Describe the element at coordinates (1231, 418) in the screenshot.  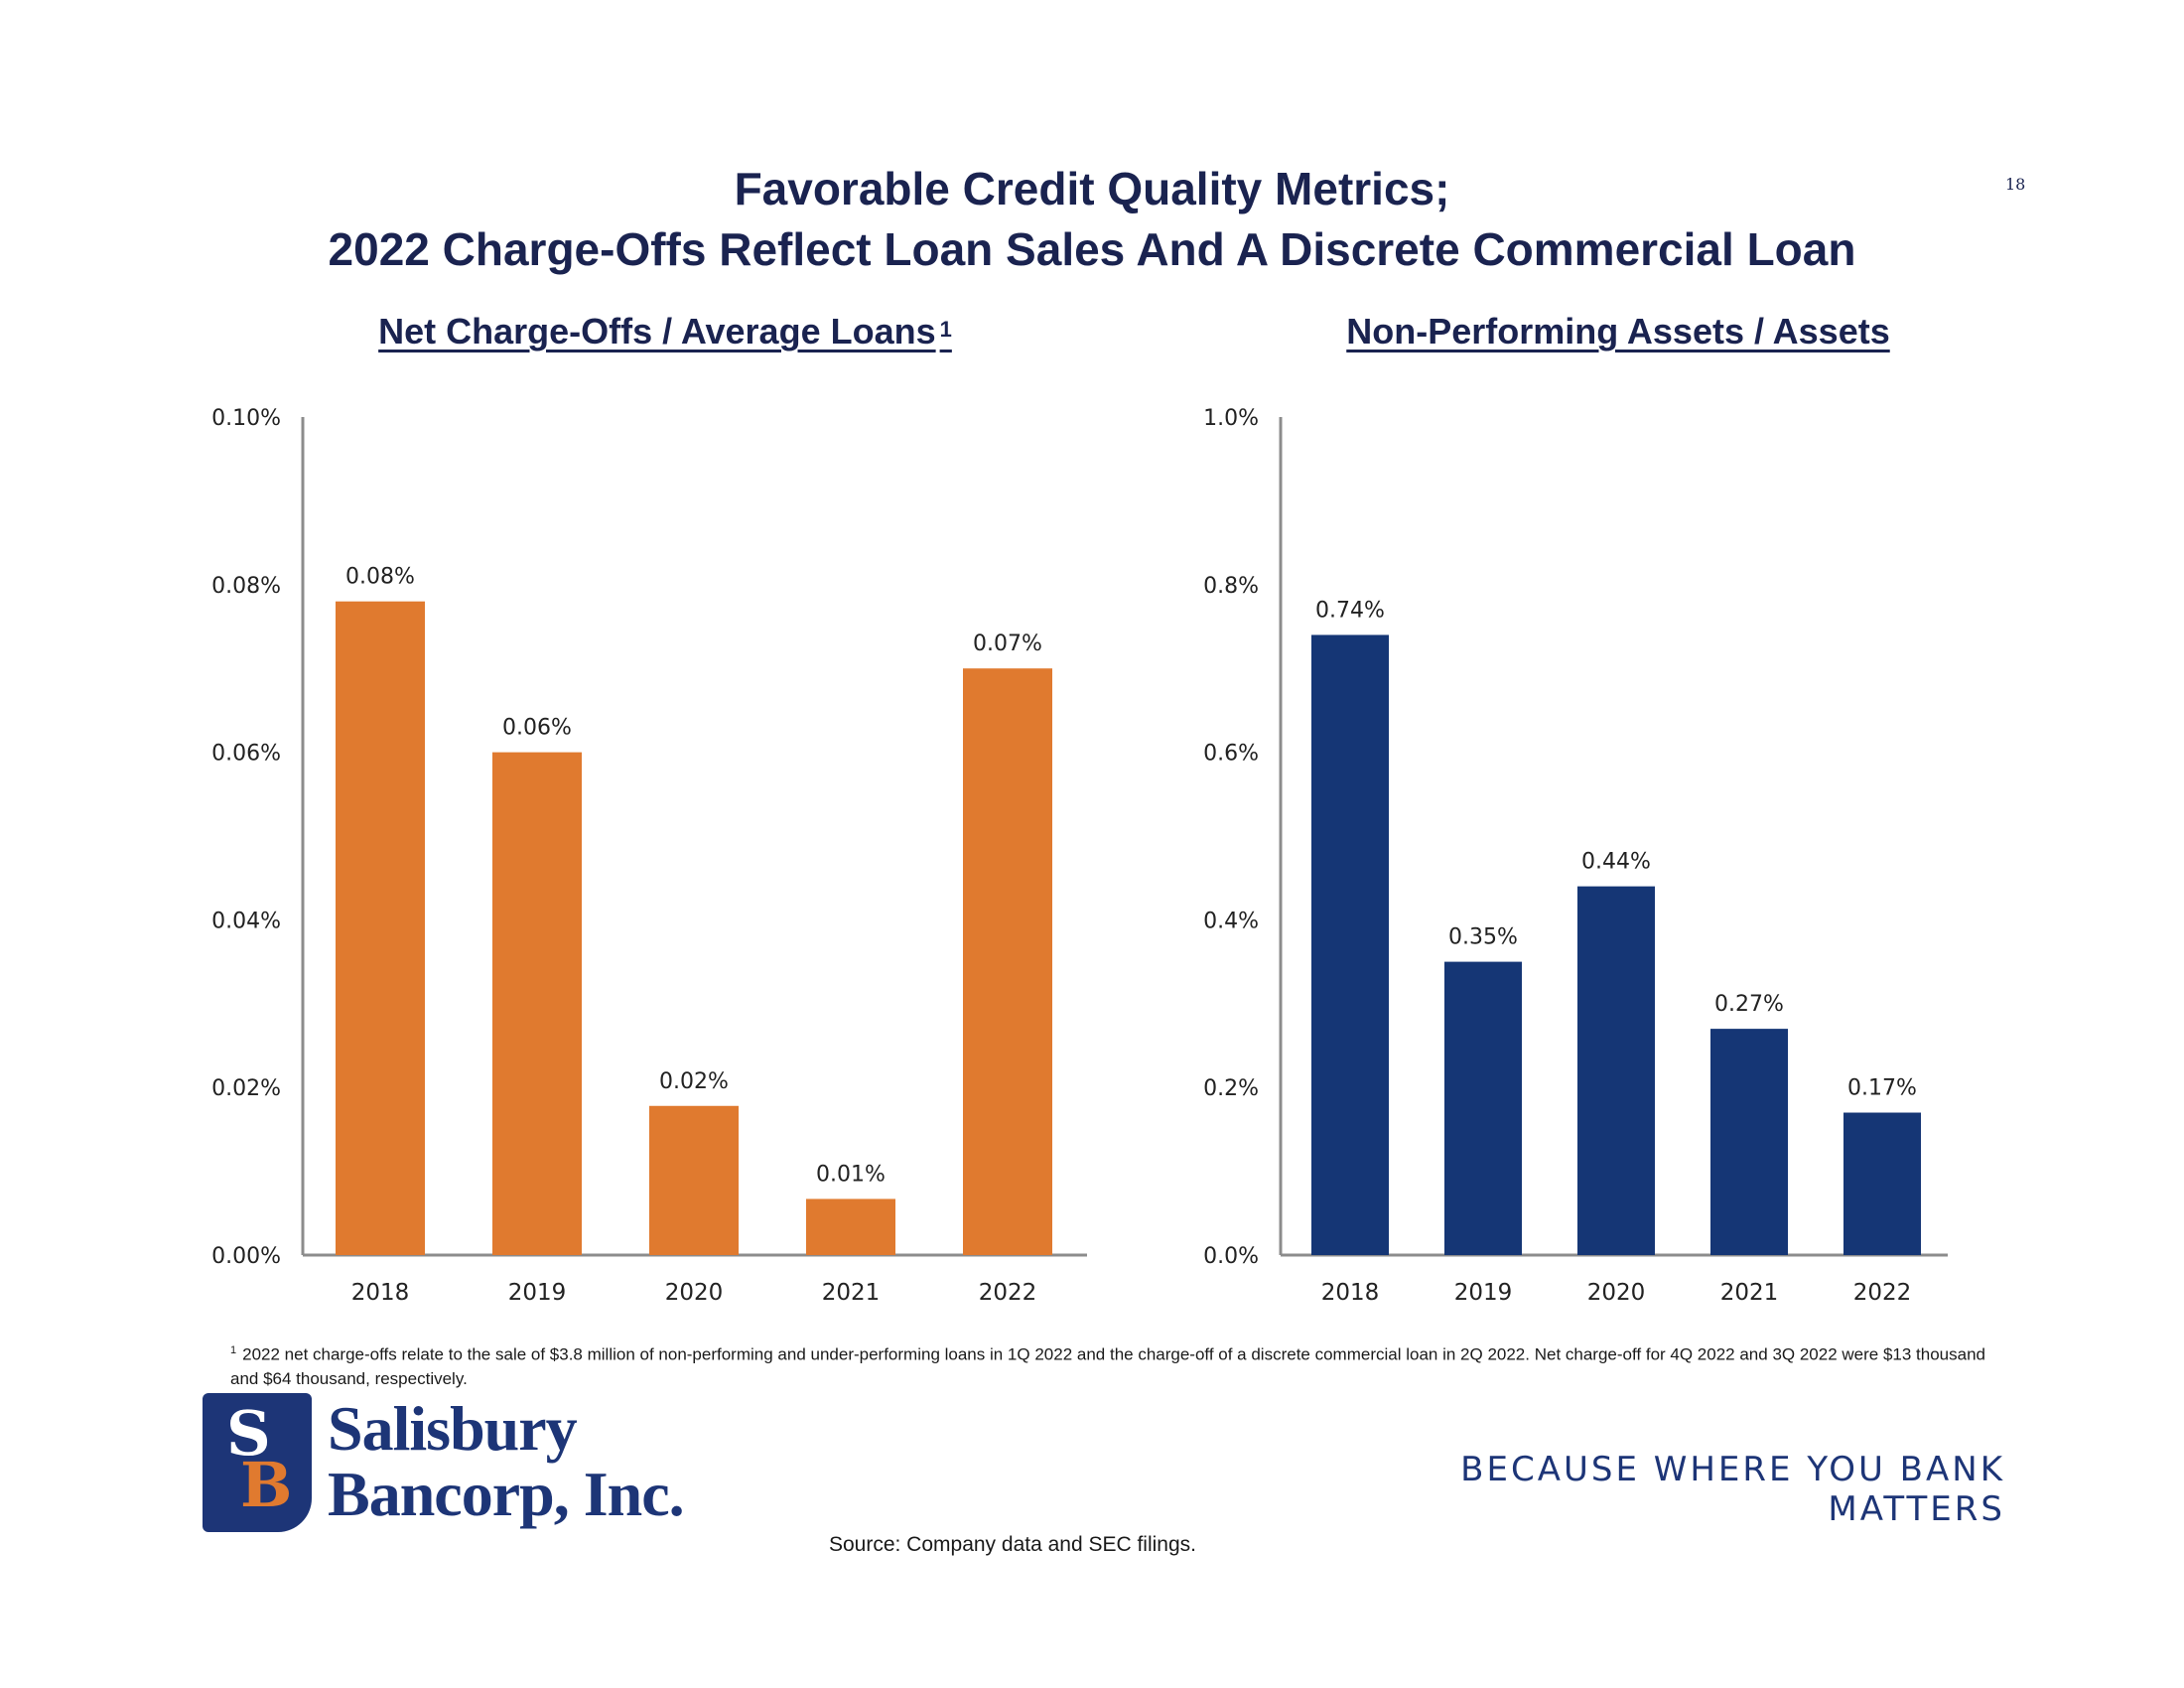
I see `y-tick-label: 1.0%` at that location.